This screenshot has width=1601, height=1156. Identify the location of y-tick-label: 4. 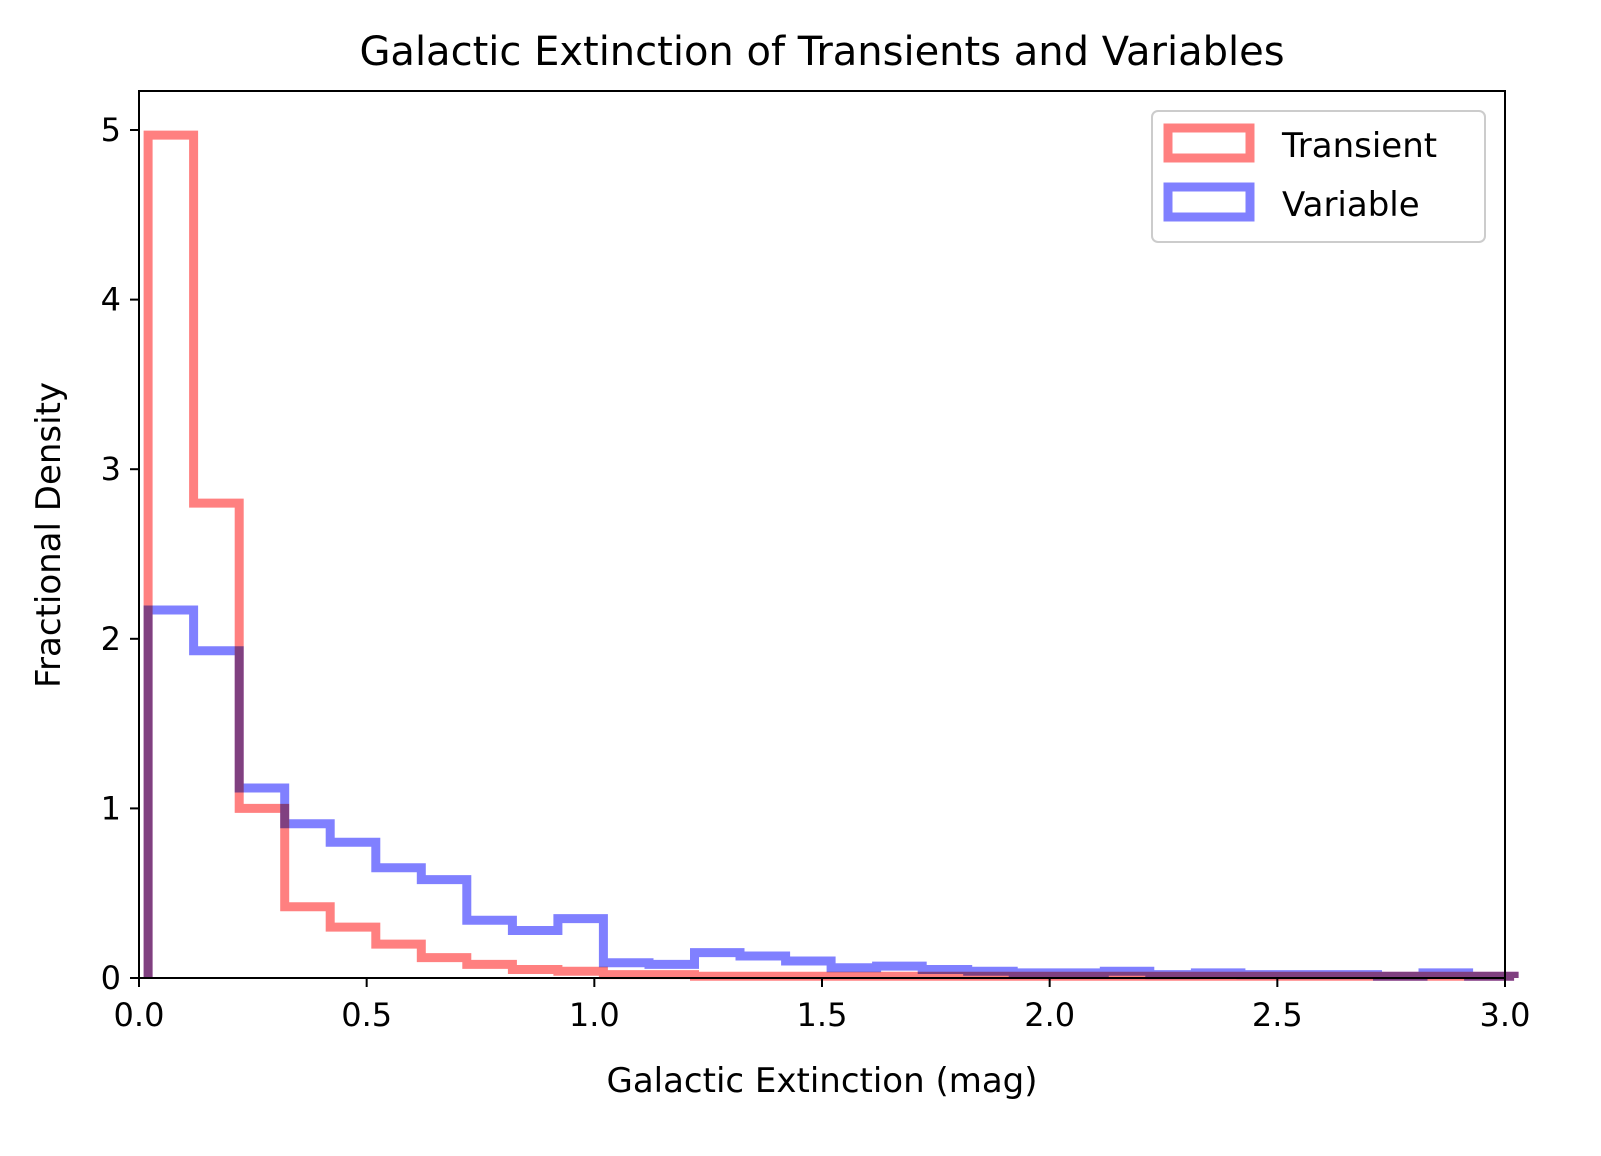
(111, 300).